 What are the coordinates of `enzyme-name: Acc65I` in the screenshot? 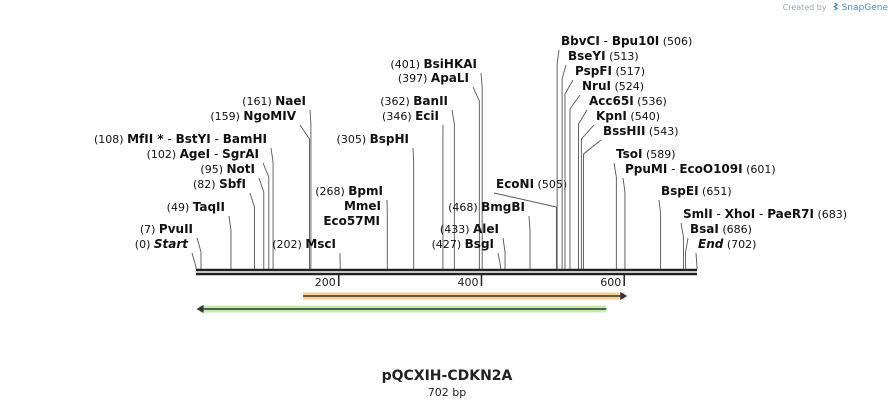 It's located at (611, 101).